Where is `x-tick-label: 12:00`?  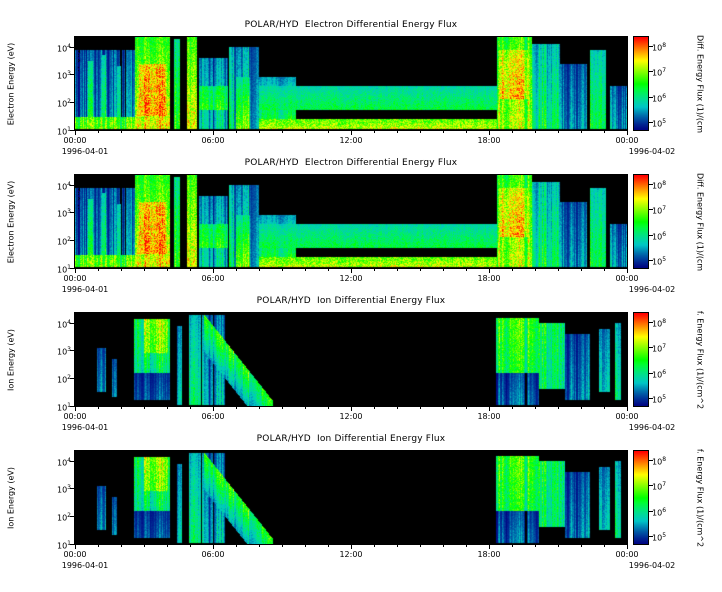 x-tick-label: 12:00 is located at coordinates (351, 554).